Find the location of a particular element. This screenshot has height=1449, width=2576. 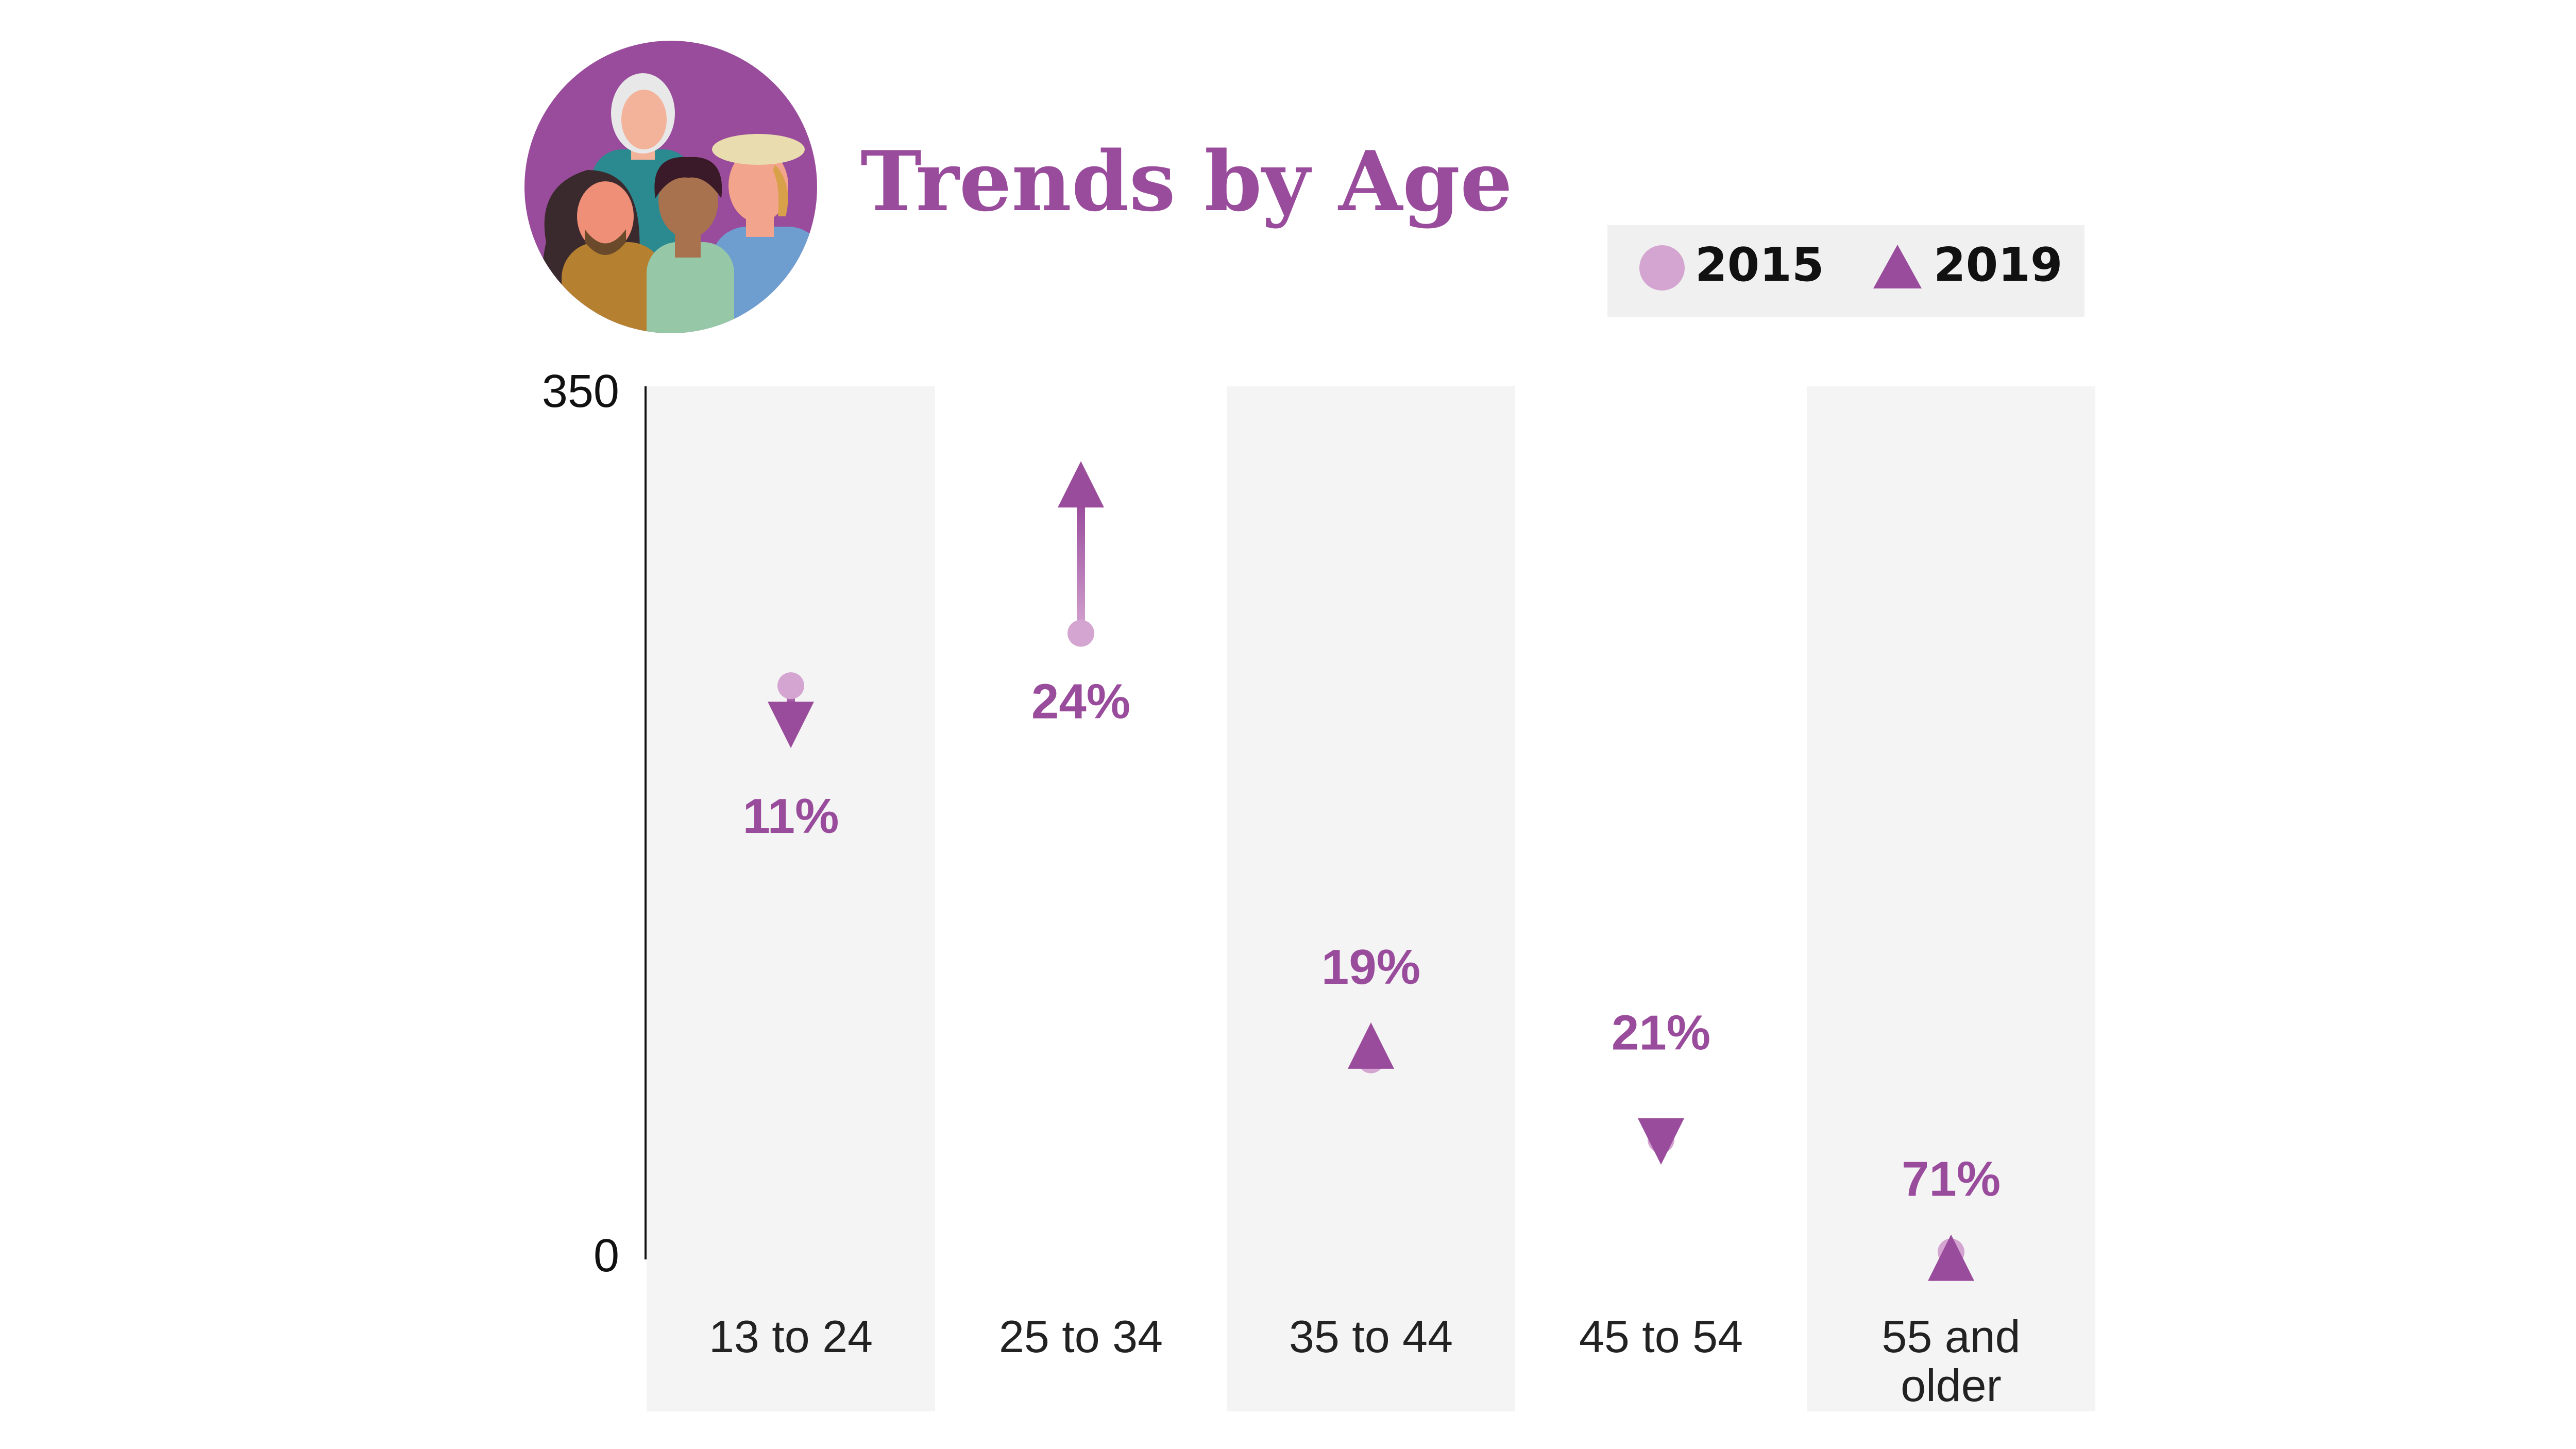

y-tick-label-max: 350 is located at coordinates (581, 392).